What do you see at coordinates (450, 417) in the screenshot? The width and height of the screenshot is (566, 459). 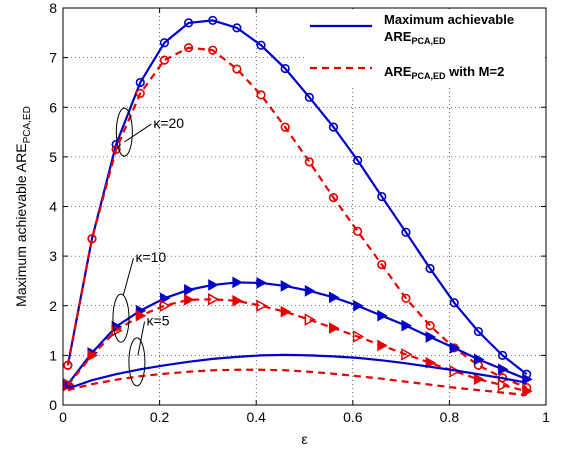 I see `x-tick-label: 0.8` at bounding box center [450, 417].